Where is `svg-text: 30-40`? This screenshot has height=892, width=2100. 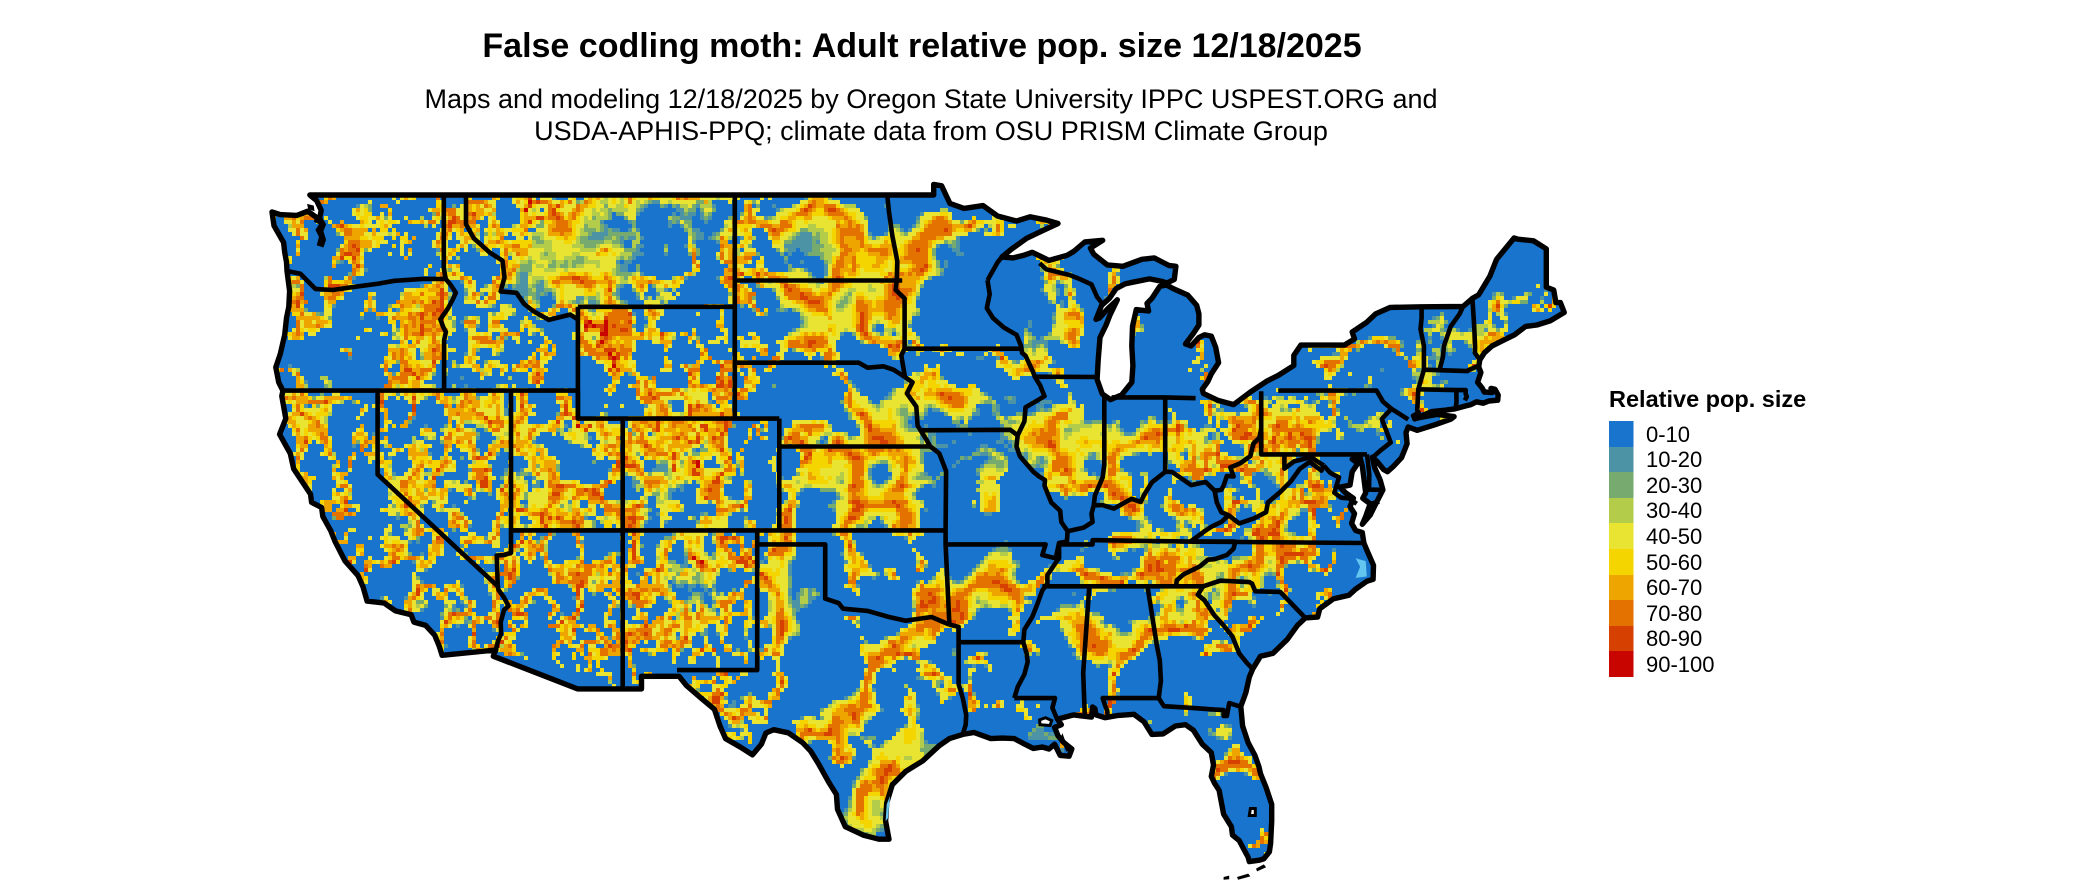 svg-text: 30-40 is located at coordinates (1674, 510).